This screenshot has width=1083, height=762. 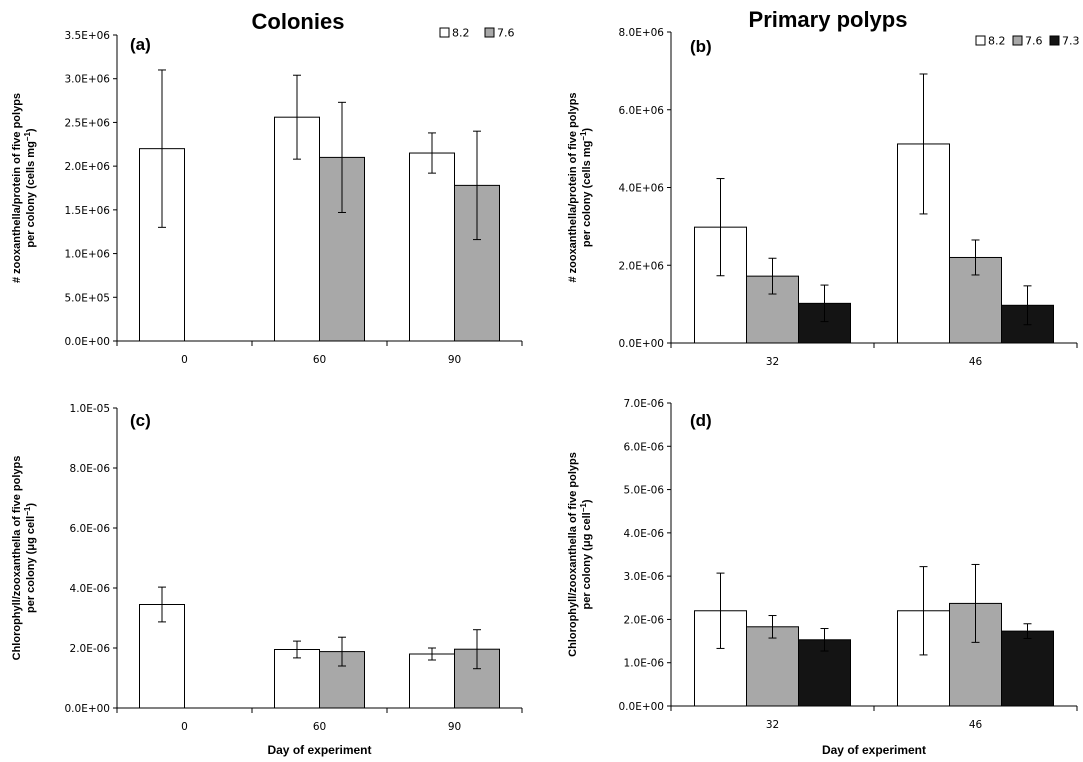 I want to click on y-tick-label: 3.0E-06, so click(x=644, y=577).